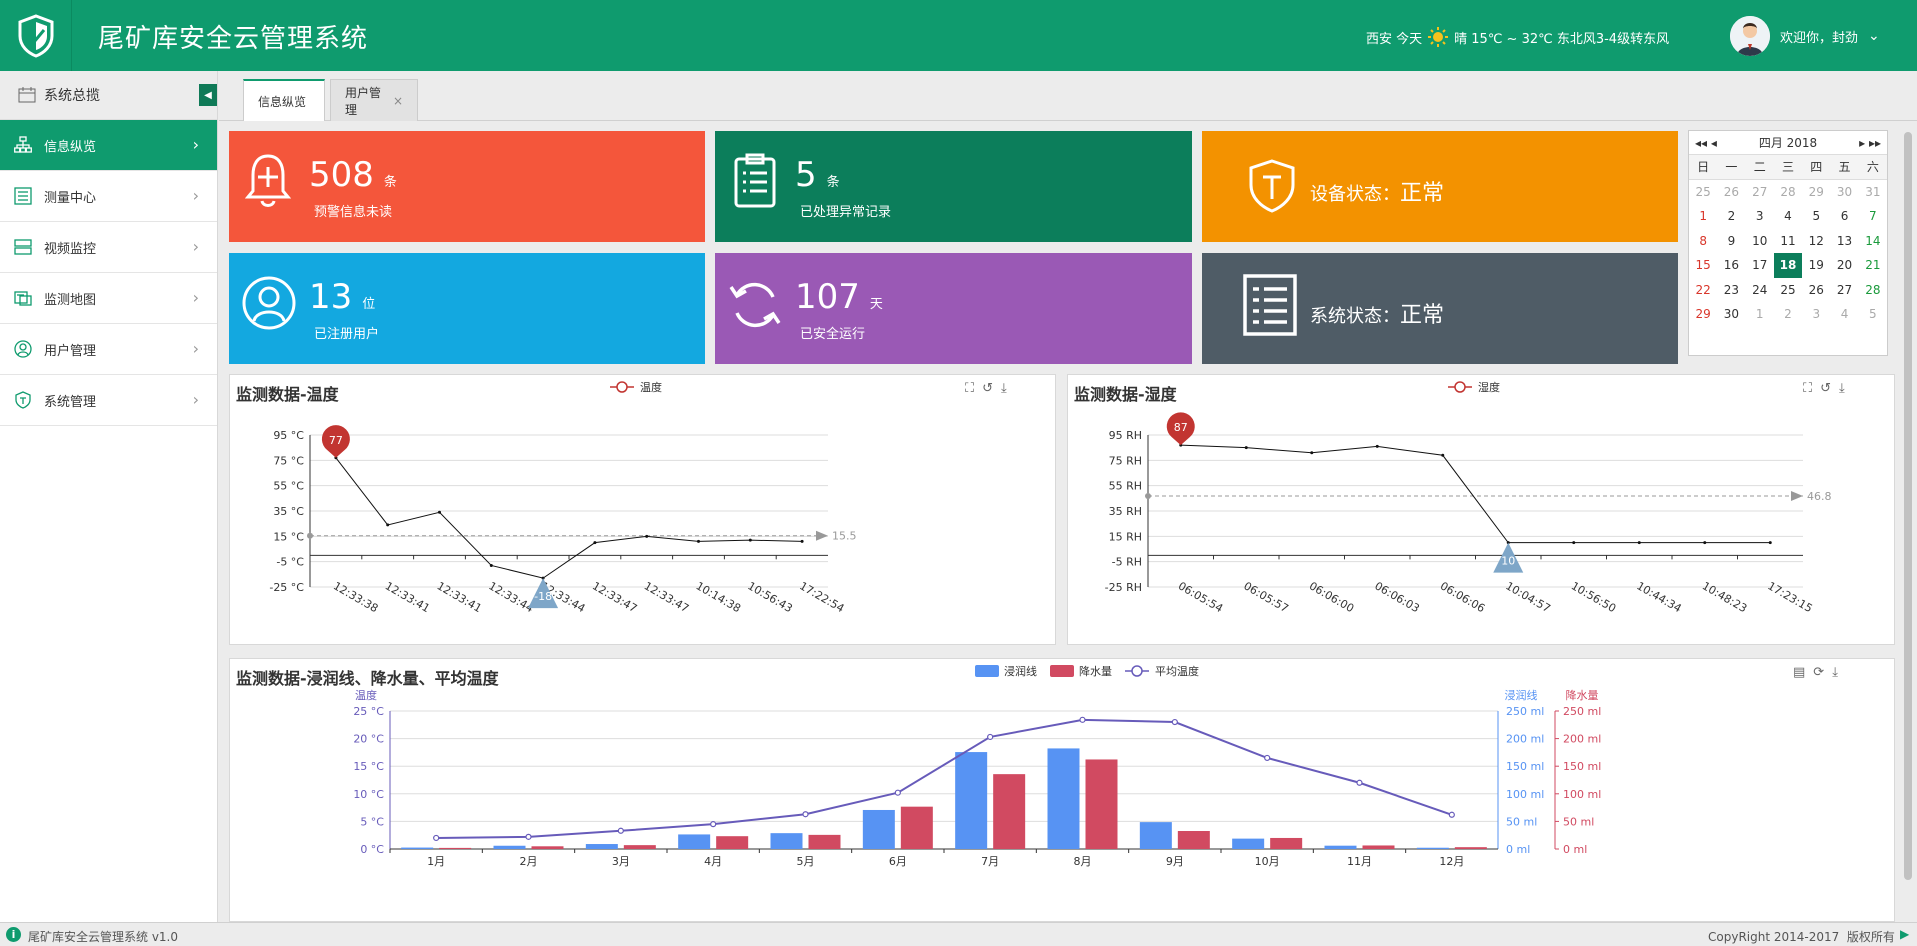  What do you see at coordinates (1760, 289) in the screenshot?
I see `calendar-day: 24` at bounding box center [1760, 289].